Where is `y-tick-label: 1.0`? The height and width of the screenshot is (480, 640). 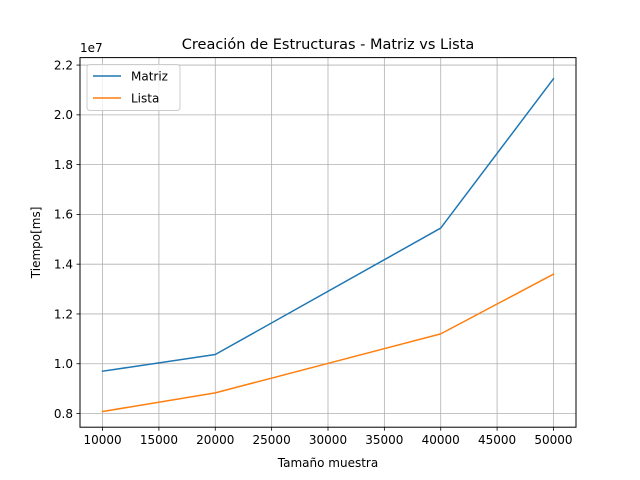
y-tick-label: 1.0 is located at coordinates (63, 364).